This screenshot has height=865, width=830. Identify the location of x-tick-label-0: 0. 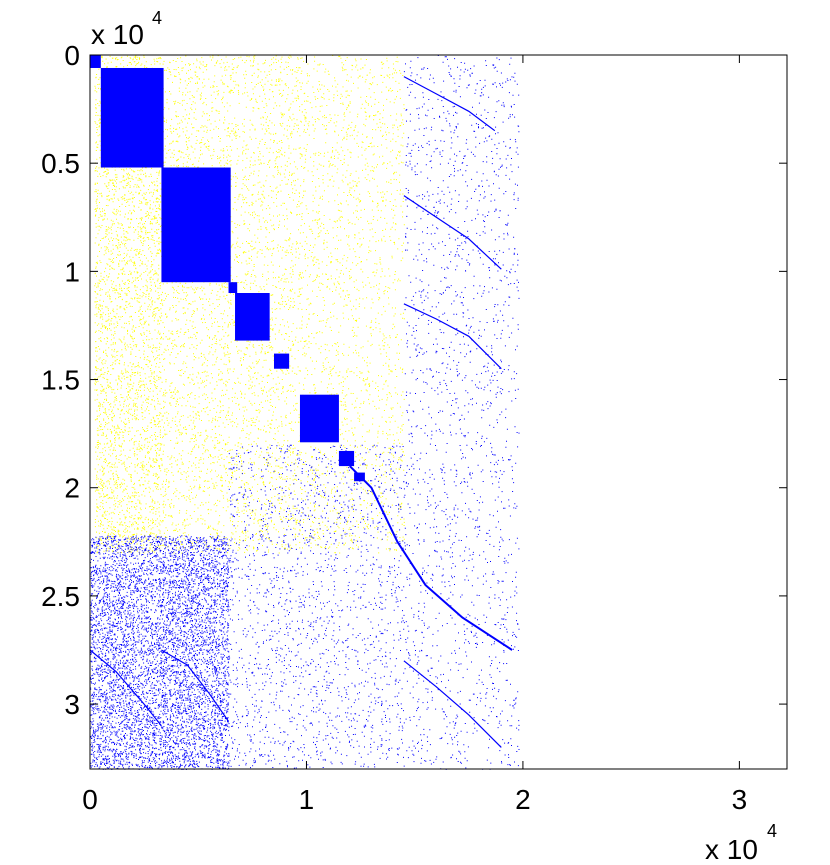
(90, 799).